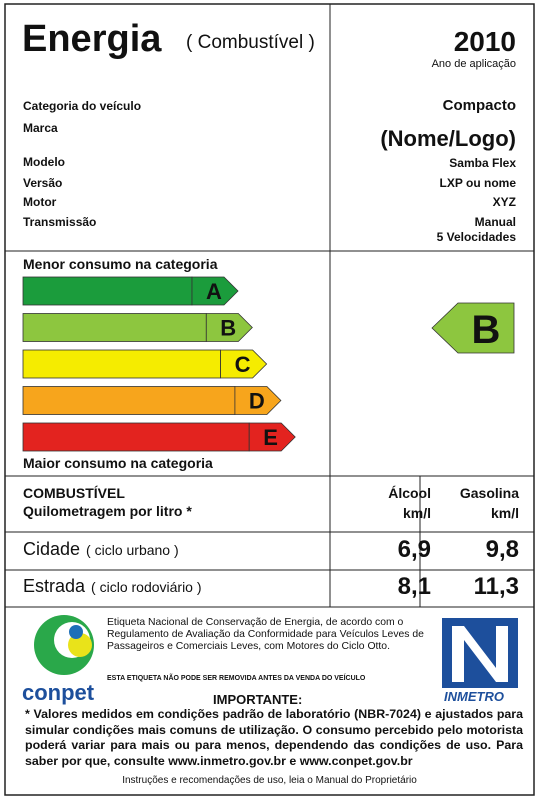 This screenshot has height=800, width=539. Describe the element at coordinates (60, 222) in the screenshot. I see `vehicle-label: Transmissão` at that location.